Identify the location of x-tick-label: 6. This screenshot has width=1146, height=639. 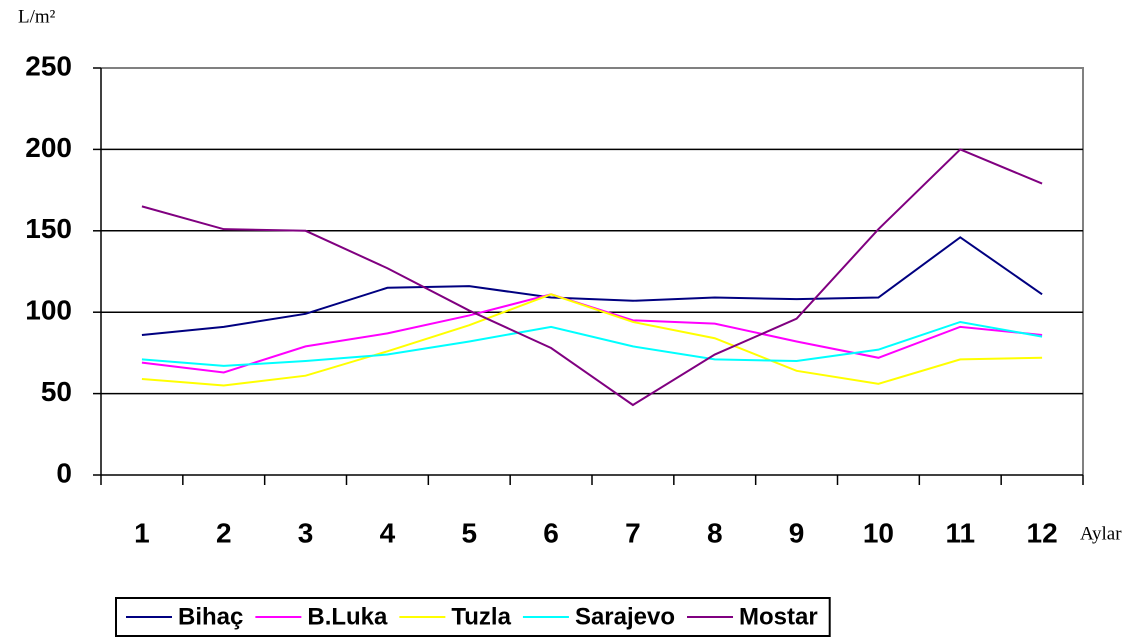
(551, 532).